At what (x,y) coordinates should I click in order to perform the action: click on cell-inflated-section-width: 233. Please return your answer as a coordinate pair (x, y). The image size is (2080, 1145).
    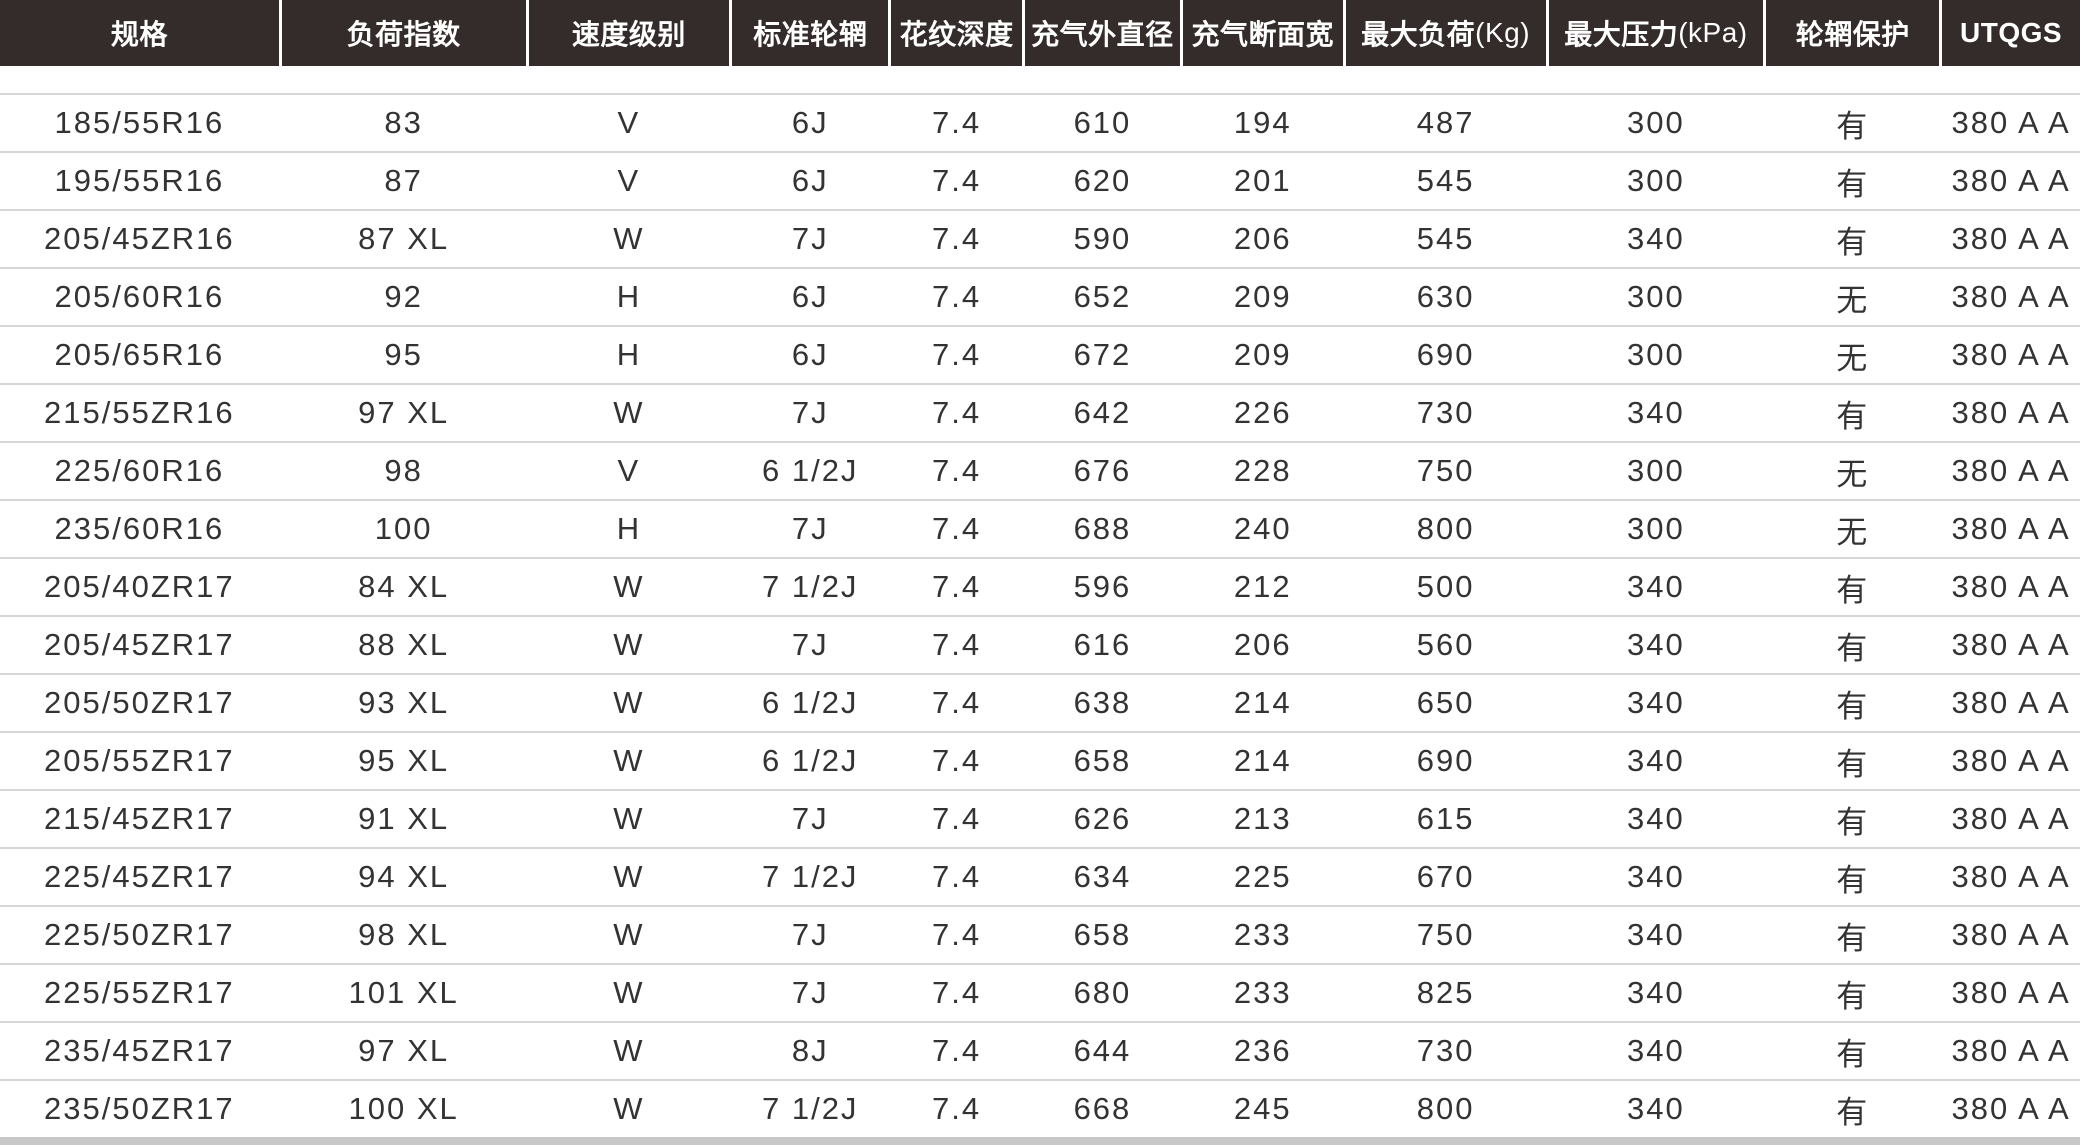
    Looking at the image, I should click on (1262, 934).